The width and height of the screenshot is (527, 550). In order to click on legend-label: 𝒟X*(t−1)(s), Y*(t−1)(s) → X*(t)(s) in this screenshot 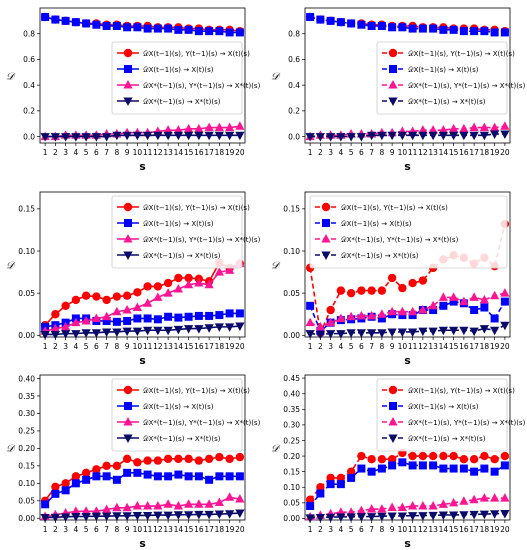, I will do `click(202, 423)`.